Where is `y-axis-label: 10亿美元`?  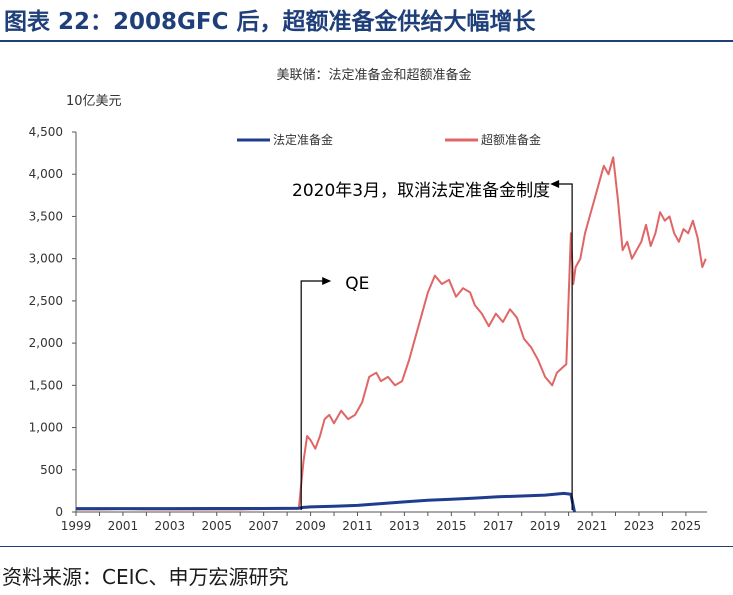 y-axis-label: 10亿美元 is located at coordinates (94, 101).